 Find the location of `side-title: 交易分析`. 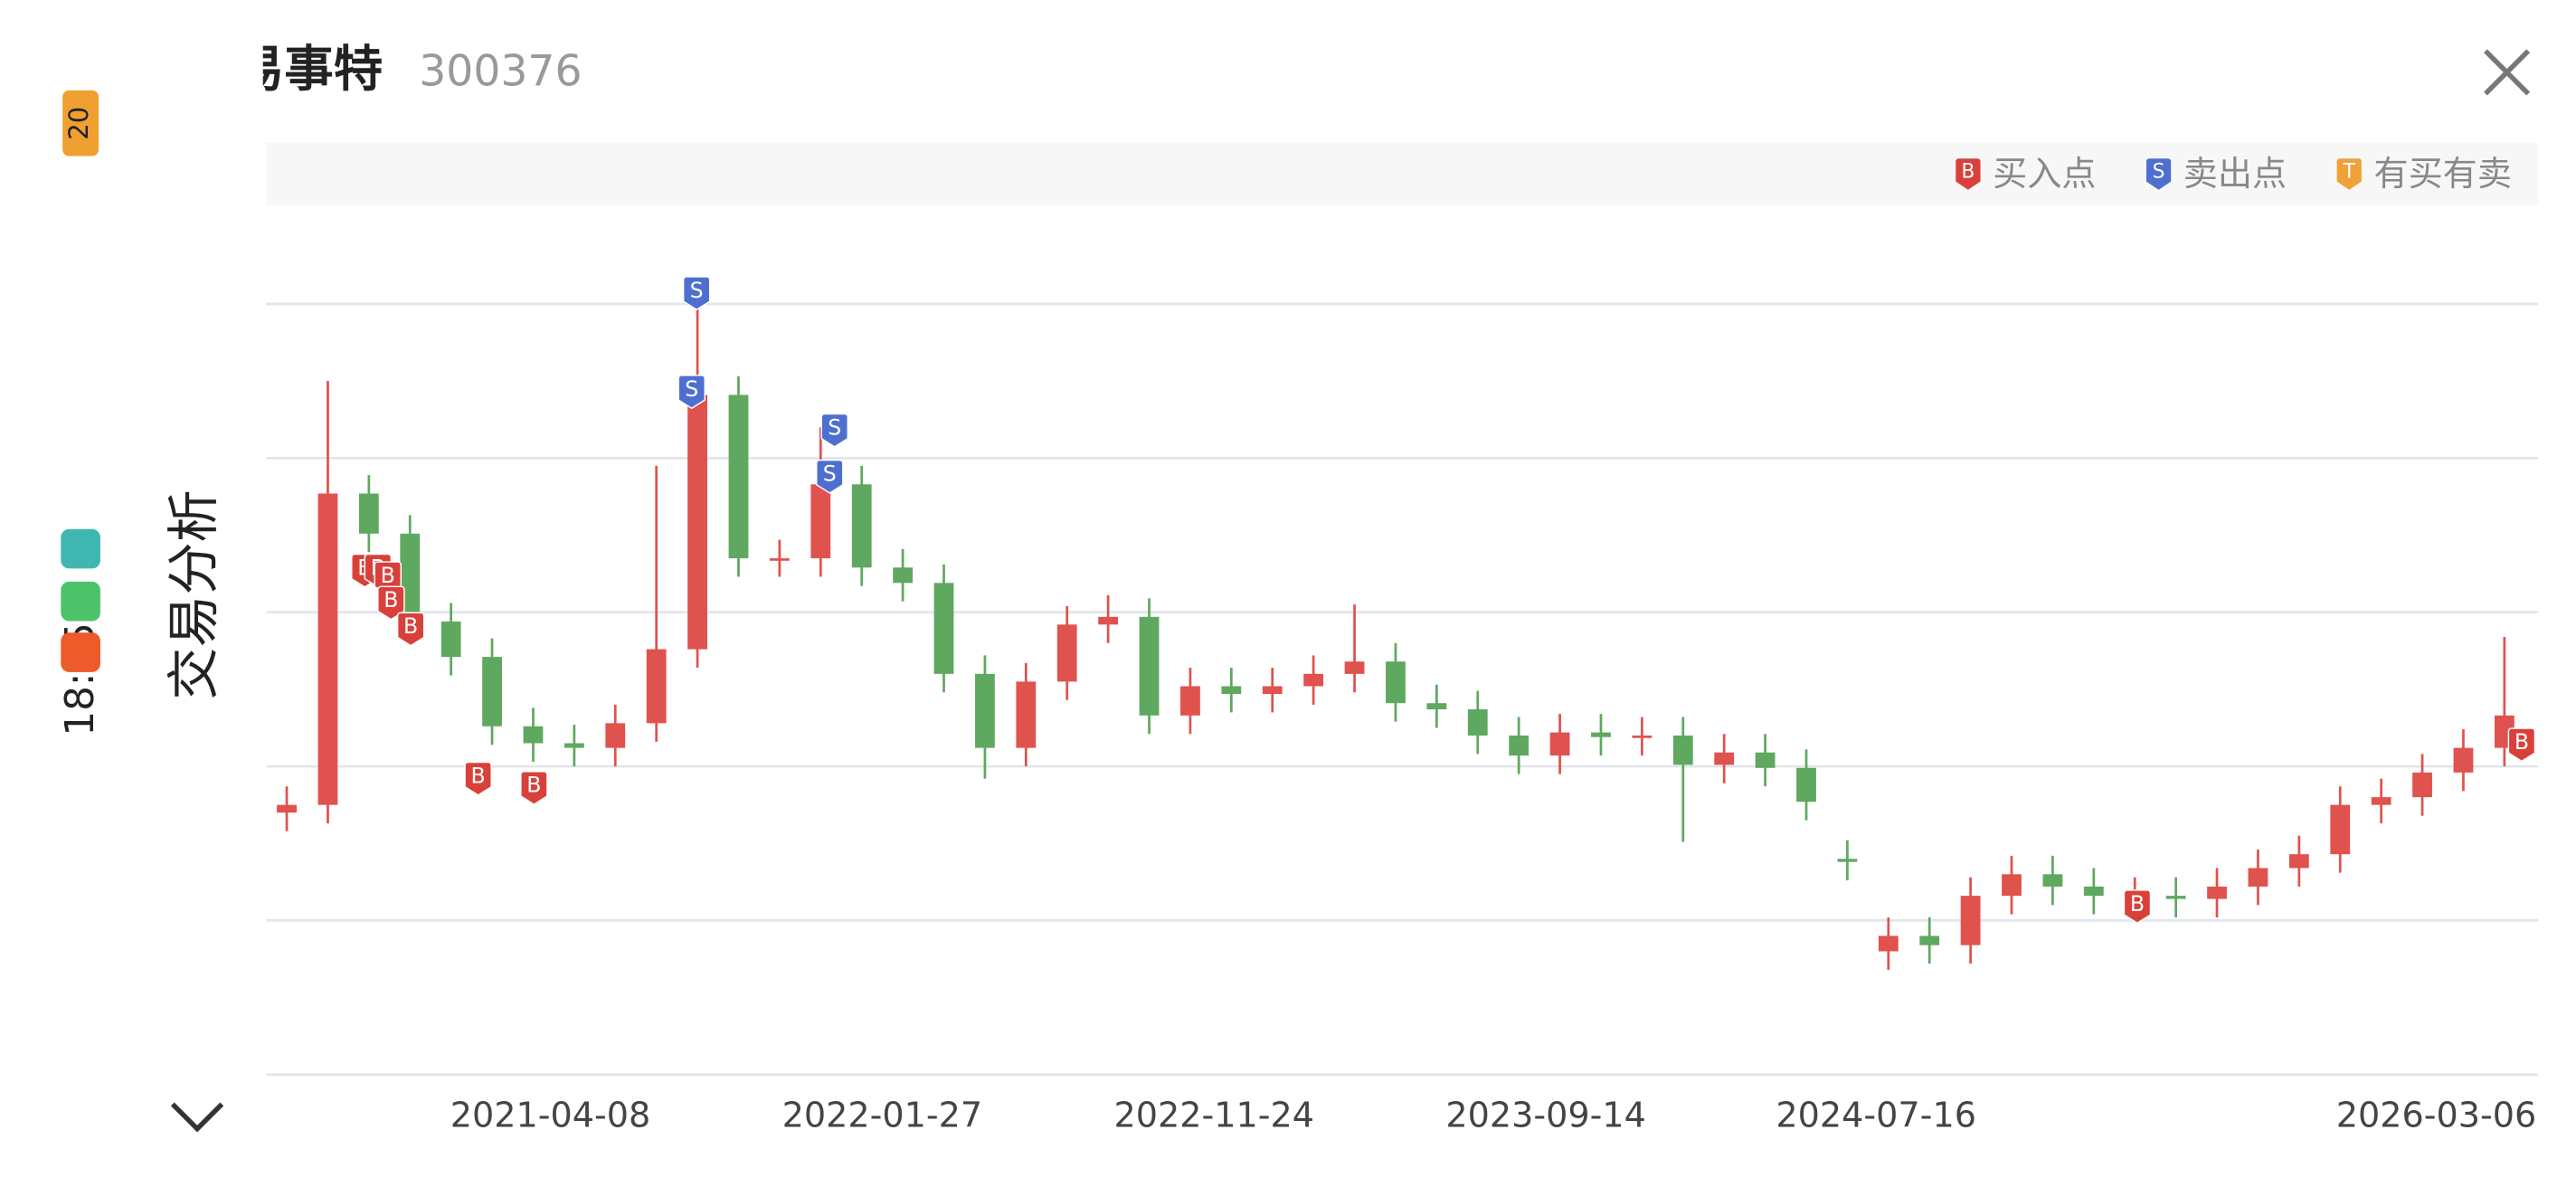

side-title: 交易分析 is located at coordinates (194, 594).